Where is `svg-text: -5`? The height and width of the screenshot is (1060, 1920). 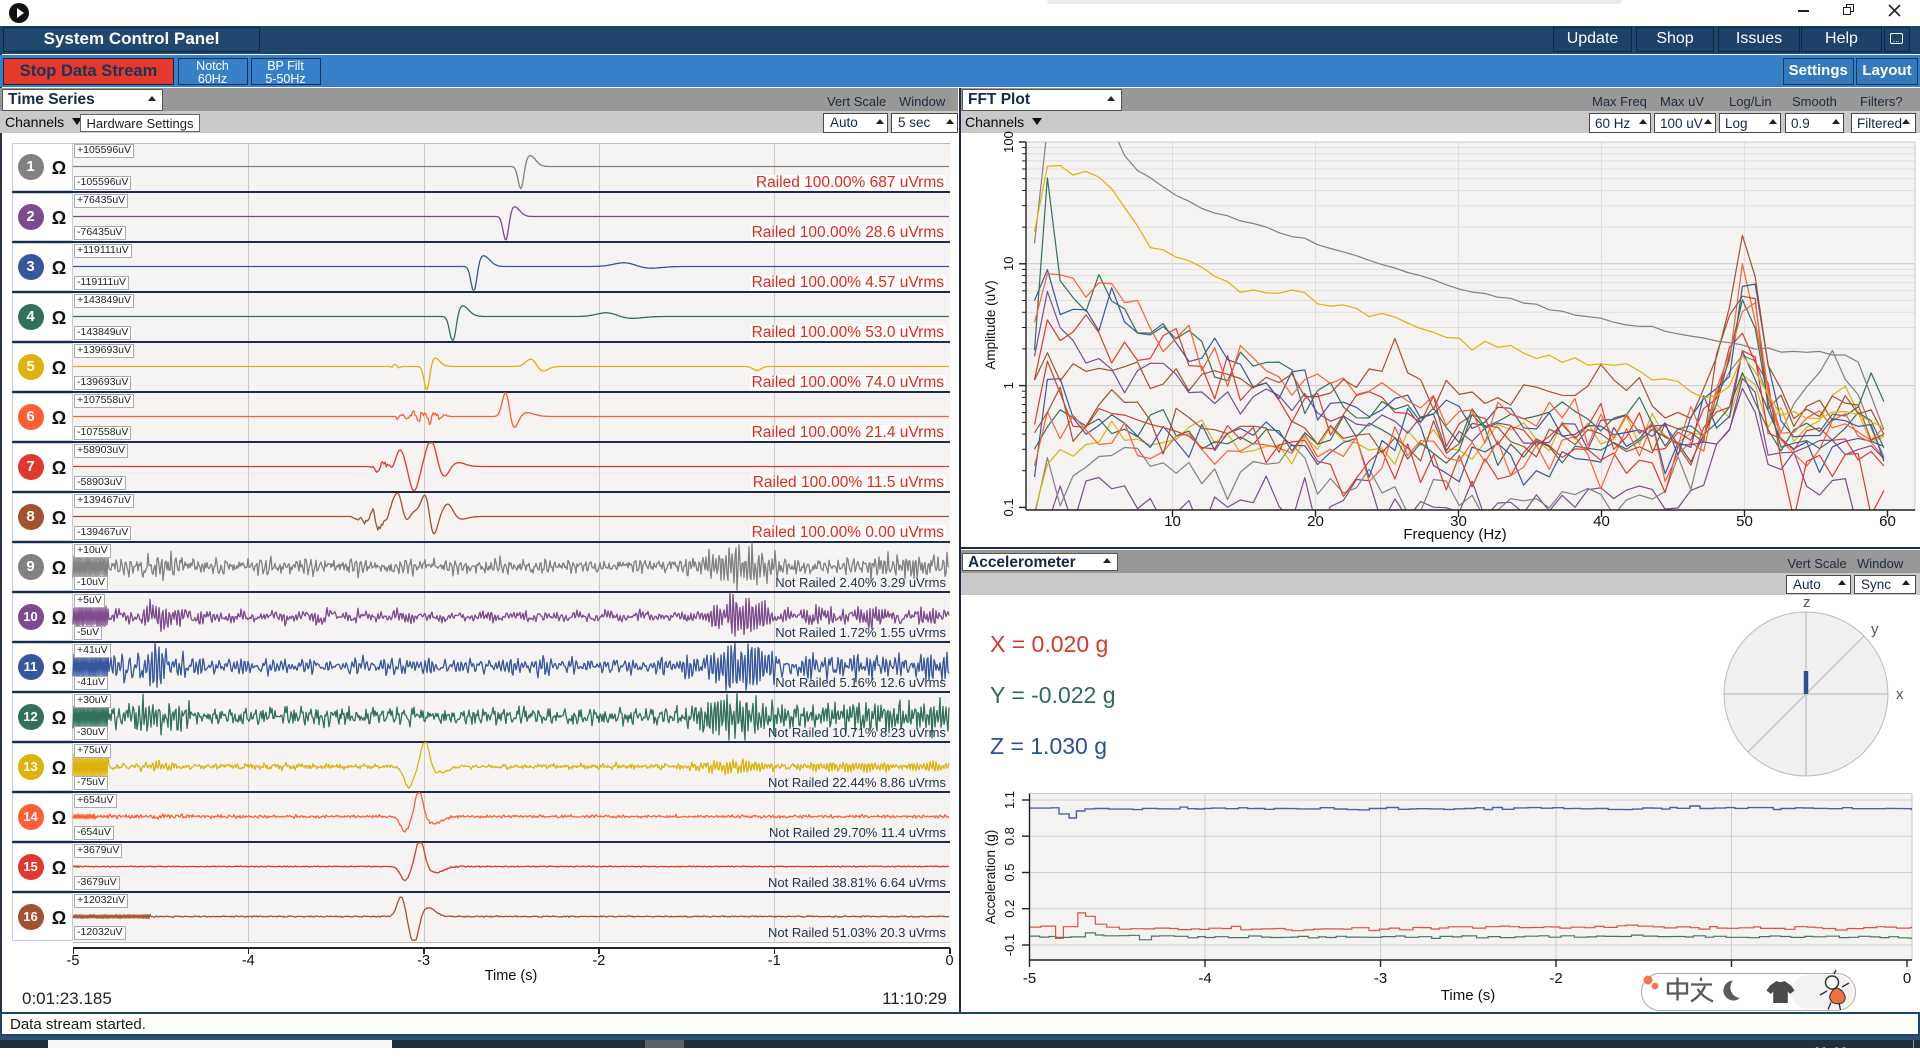
svg-text: -5 is located at coordinates (1029, 978).